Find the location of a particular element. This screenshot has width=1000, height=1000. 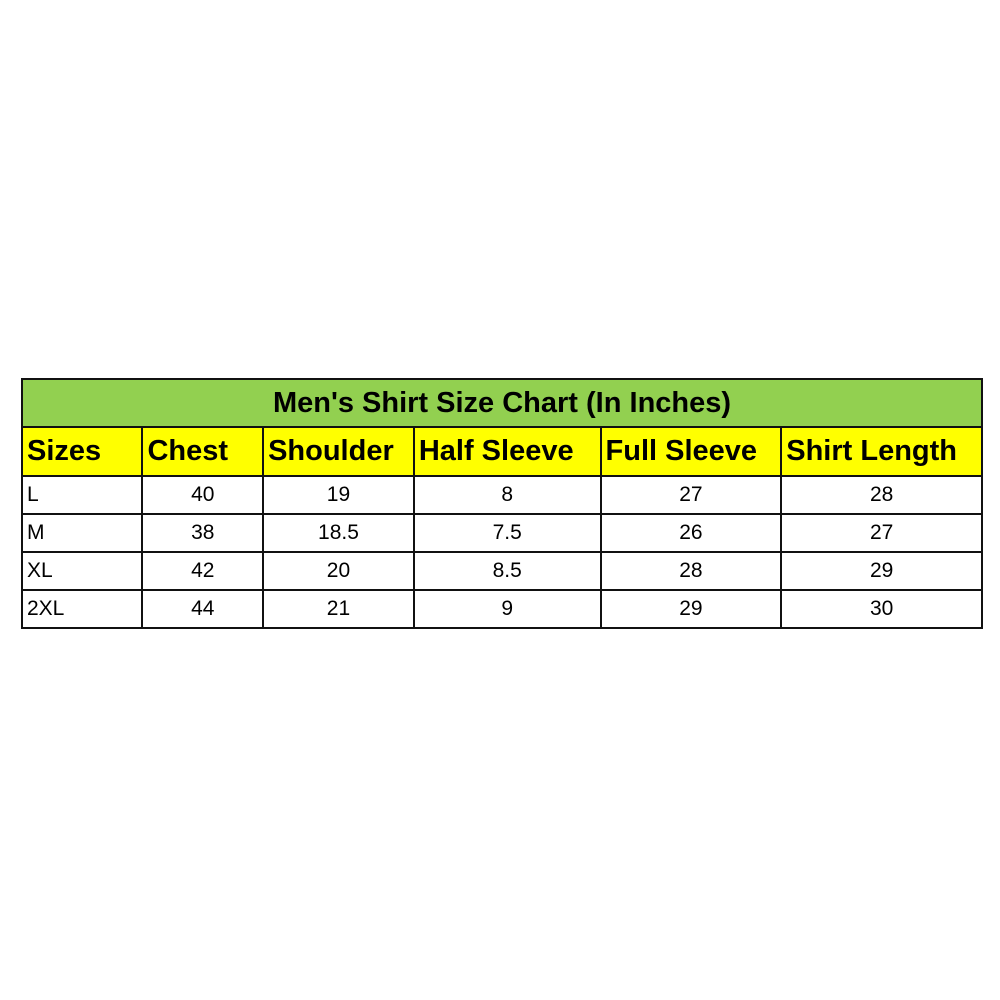

measurement-cell: 44 is located at coordinates (203, 609).